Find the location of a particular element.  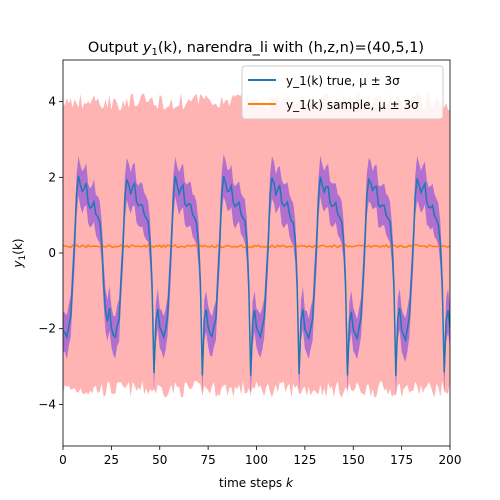

y-tick-label: 4 is located at coordinates (52, 102).